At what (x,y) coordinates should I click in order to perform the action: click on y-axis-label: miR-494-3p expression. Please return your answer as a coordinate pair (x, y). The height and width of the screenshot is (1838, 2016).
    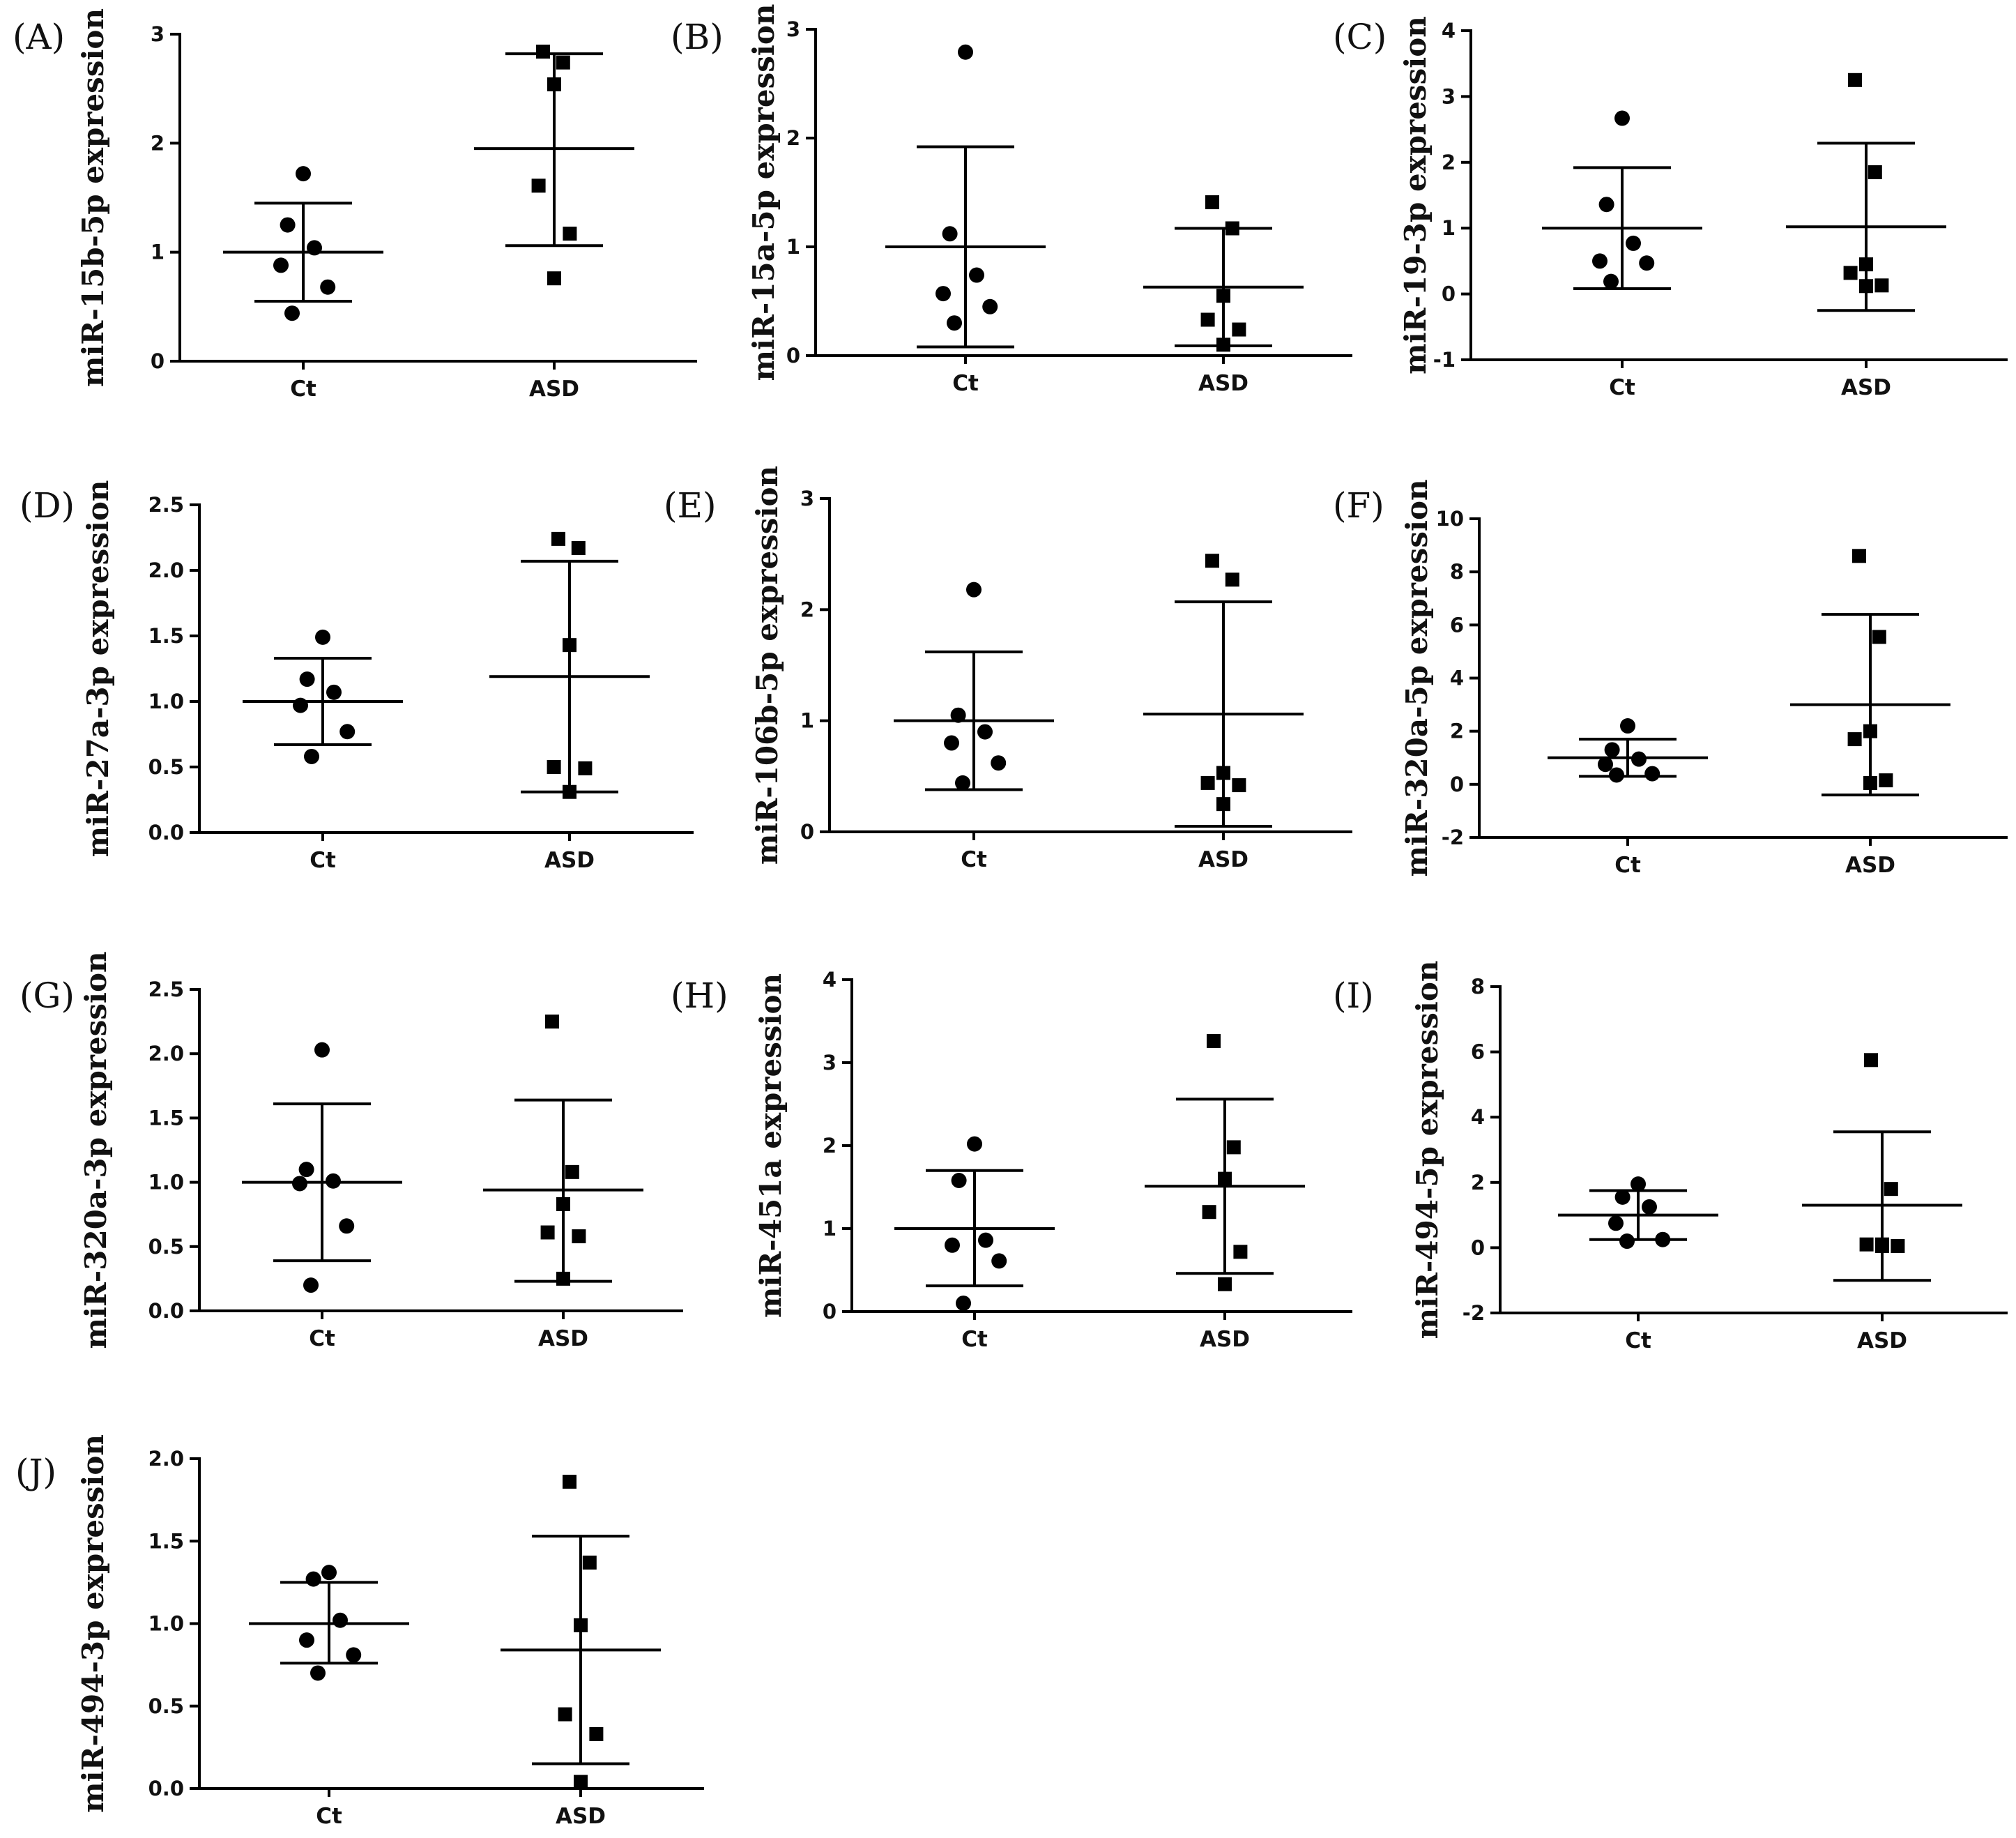
    Looking at the image, I should click on (93, 1623).